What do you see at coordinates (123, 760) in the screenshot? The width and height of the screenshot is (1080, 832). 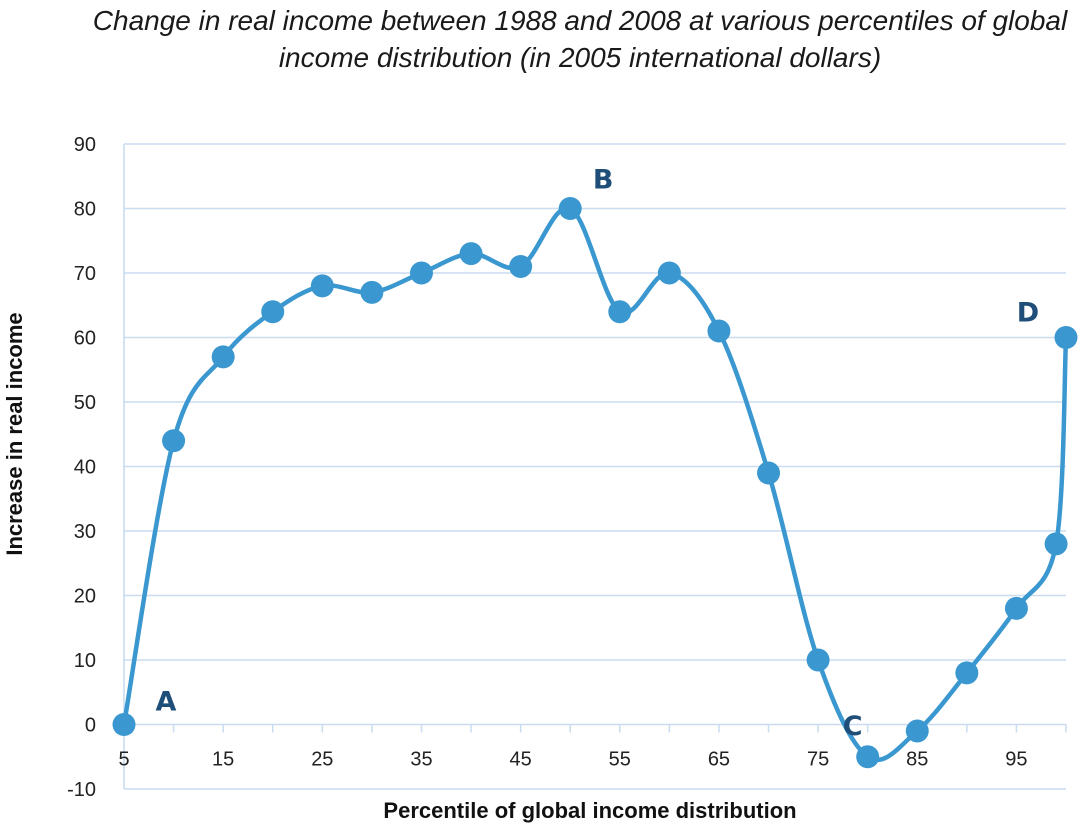 I see `x-tick-label: 5` at bounding box center [123, 760].